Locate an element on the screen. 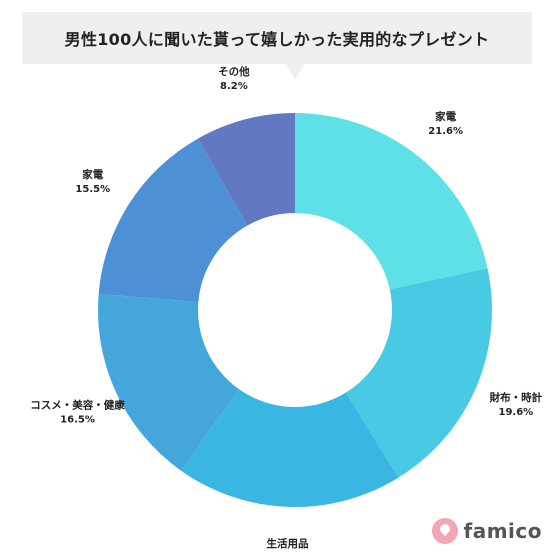 This screenshot has height=554, width=554. slice-category-label: コスメ・美容・健康 is located at coordinates (77, 405).